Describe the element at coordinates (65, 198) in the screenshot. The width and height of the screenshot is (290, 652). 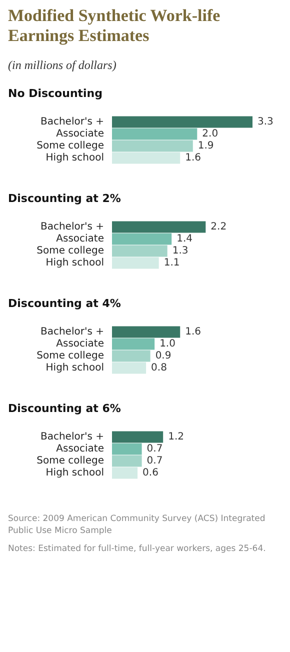
I see `chart-subtitle: Discounting at 2%` at that location.